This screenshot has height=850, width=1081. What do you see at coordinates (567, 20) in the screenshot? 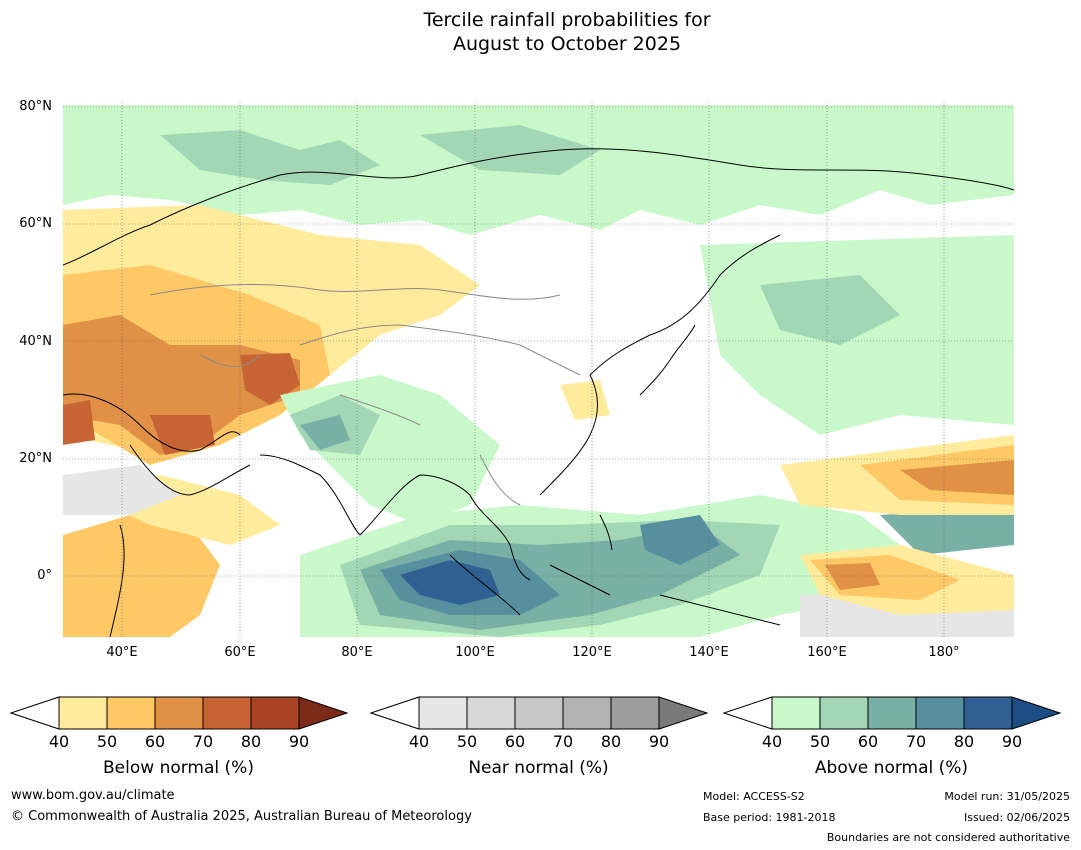
I see `title-line-1: Tercile rainfall probabilities for` at bounding box center [567, 20].